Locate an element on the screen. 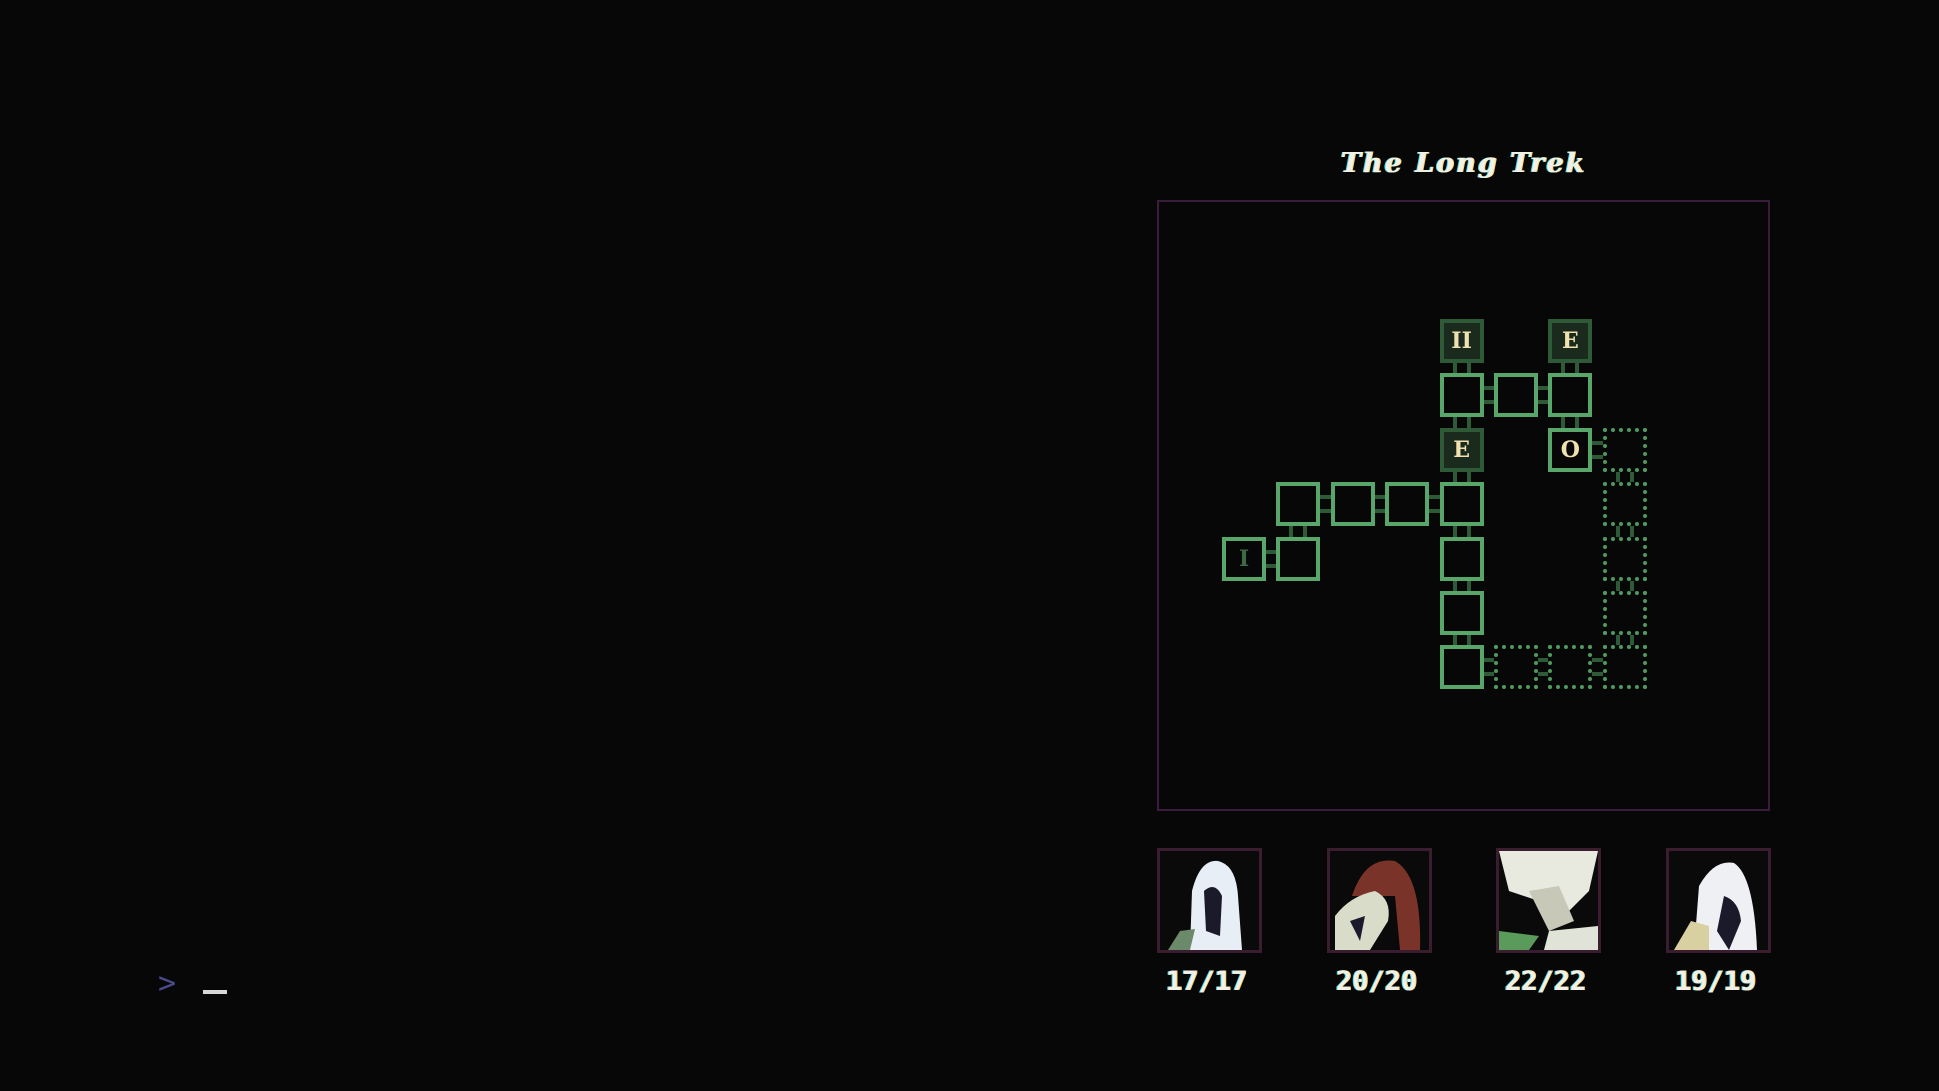  party-hp-3: 22/22 is located at coordinates (1545, 981).